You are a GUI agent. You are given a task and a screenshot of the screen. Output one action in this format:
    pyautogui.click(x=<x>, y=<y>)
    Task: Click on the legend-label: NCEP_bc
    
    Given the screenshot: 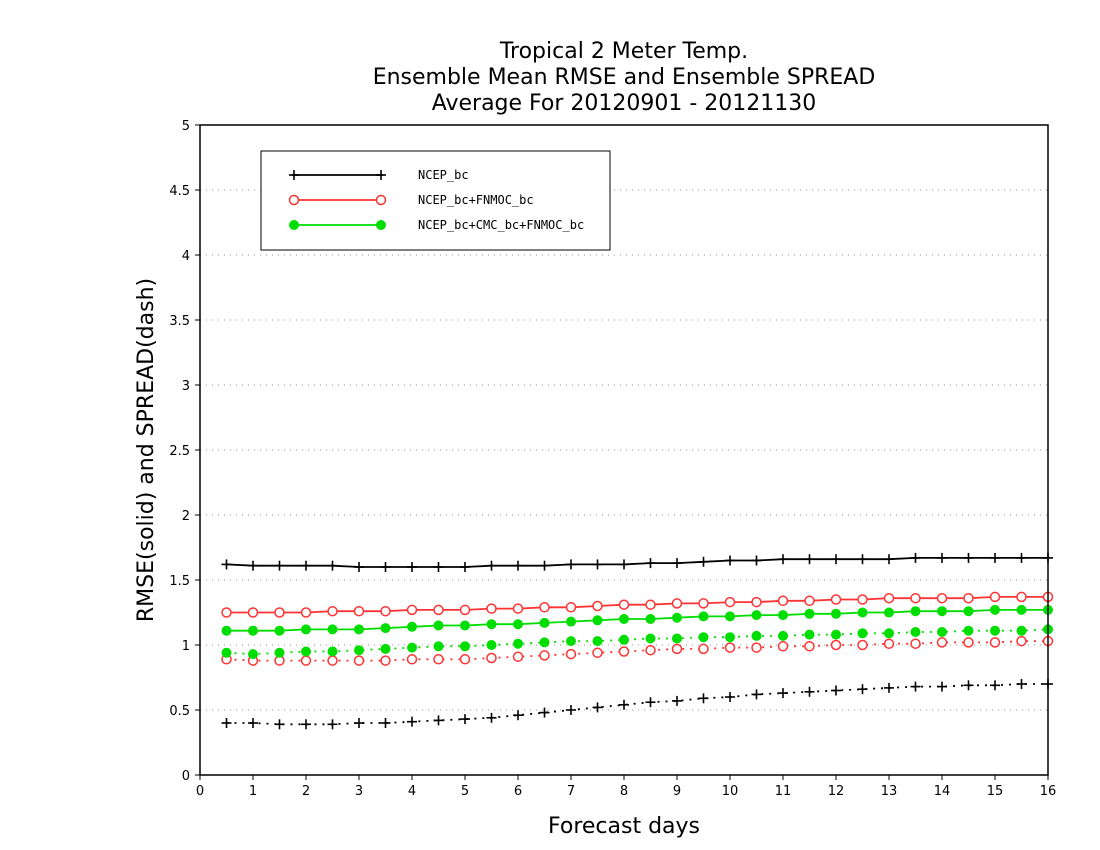 What is the action you would take?
    pyautogui.click(x=443, y=175)
    